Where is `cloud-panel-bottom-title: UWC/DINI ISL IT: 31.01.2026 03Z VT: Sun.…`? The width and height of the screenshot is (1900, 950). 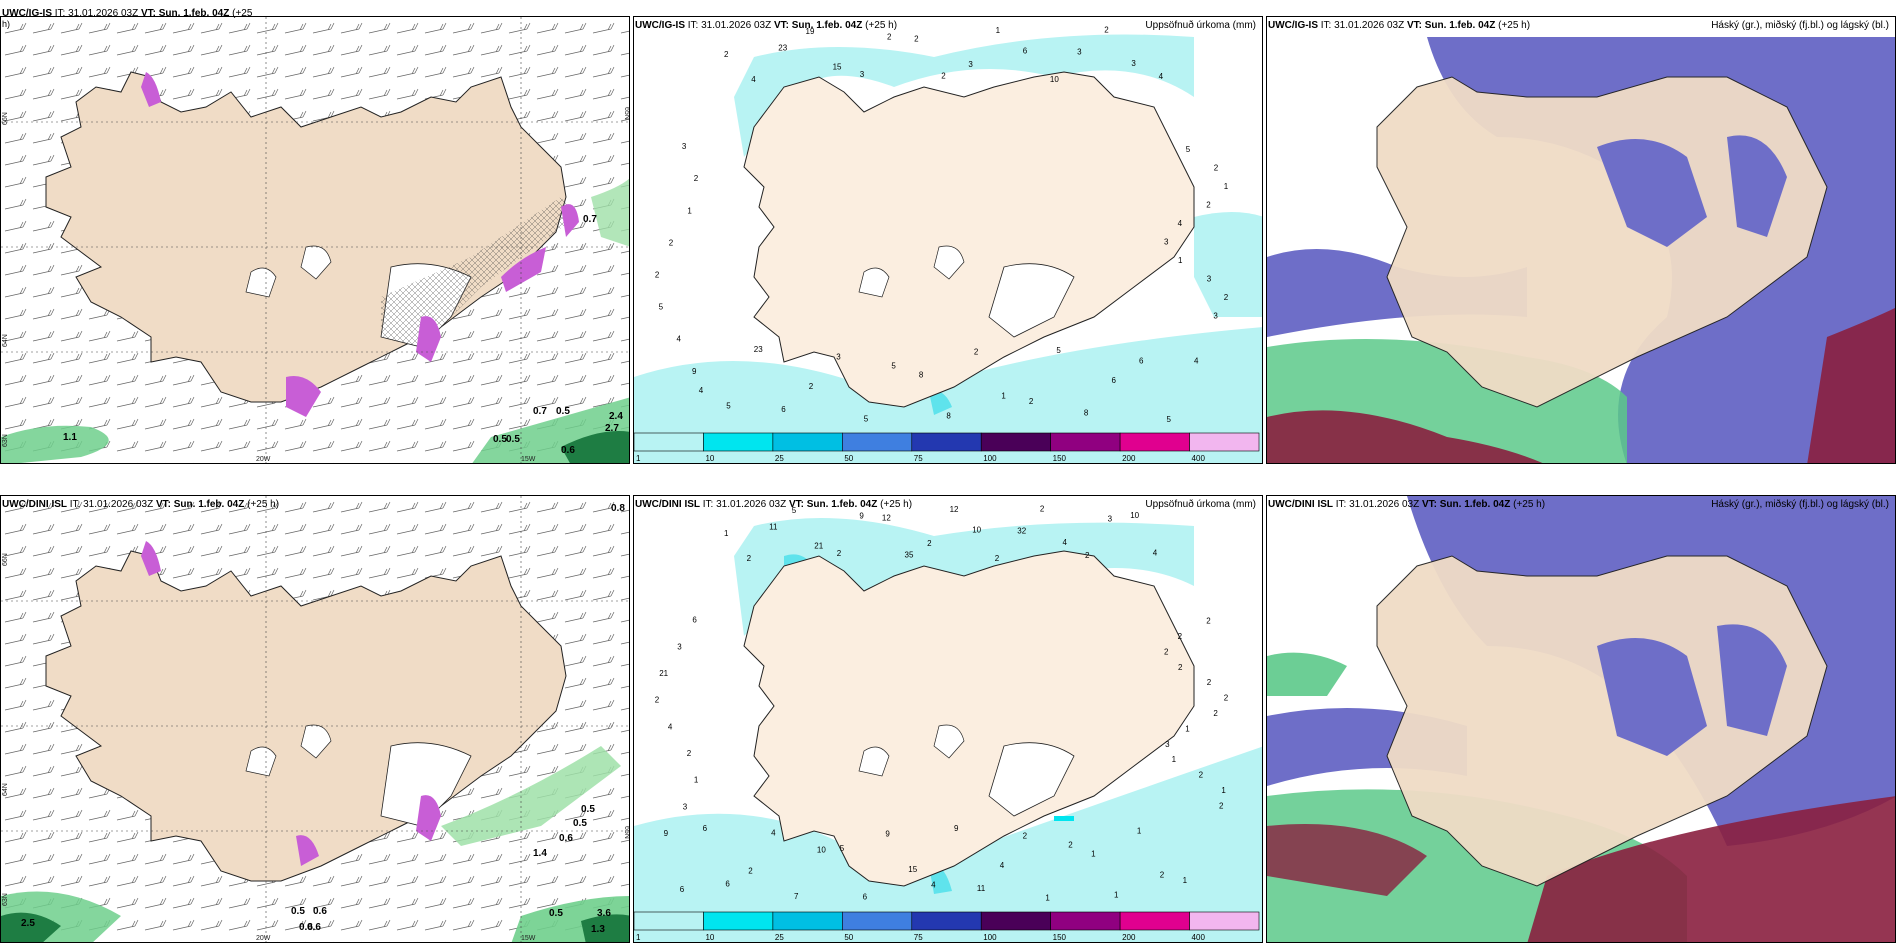
cloud-panel-bottom-title: UWC/DINI ISL IT: 31.01.2026 03Z VT: Sun.… is located at coordinates (1580, 504).